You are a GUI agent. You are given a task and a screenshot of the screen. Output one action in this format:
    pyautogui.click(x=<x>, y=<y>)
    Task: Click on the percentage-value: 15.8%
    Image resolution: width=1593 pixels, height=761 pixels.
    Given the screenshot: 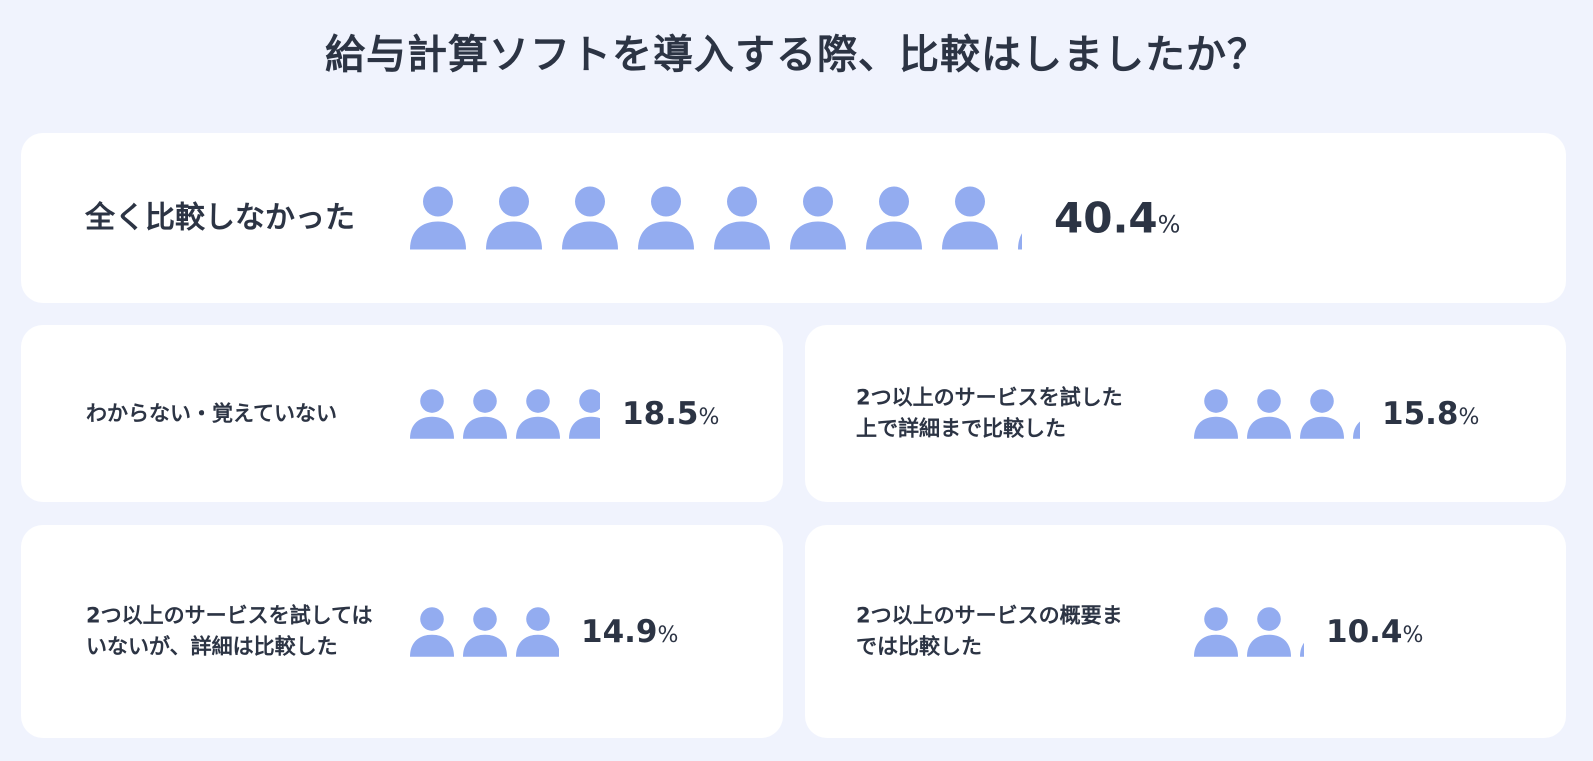 What is the action you would take?
    pyautogui.click(x=1430, y=414)
    